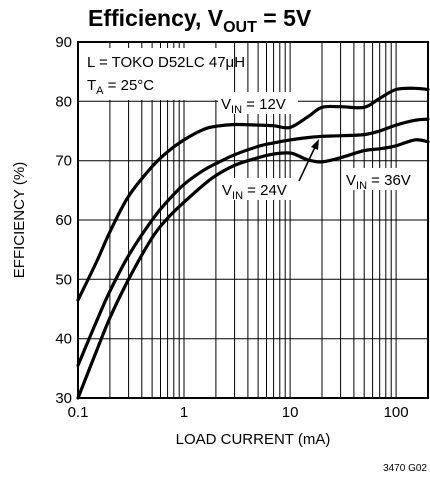  What do you see at coordinates (154, 74) in the screenshot?
I see `conditions-background` at bounding box center [154, 74].